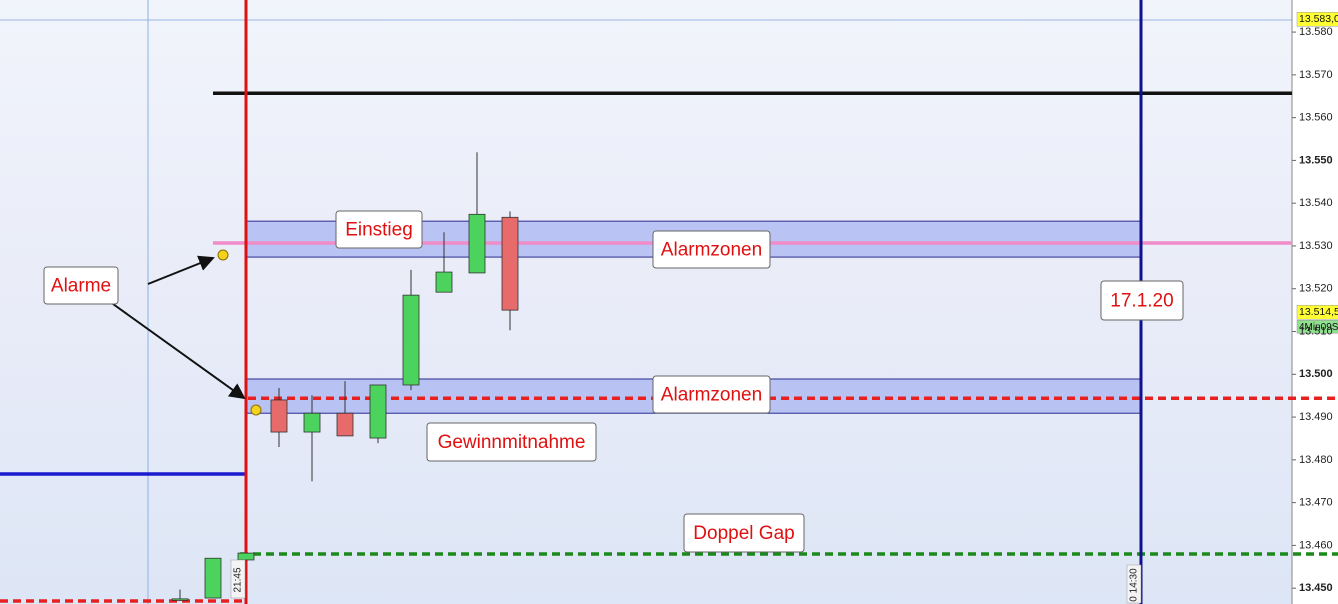 The height and width of the screenshot is (604, 1338). What do you see at coordinates (1316, 417) in the screenshot?
I see `y-tick-label: 13.490` at bounding box center [1316, 417].